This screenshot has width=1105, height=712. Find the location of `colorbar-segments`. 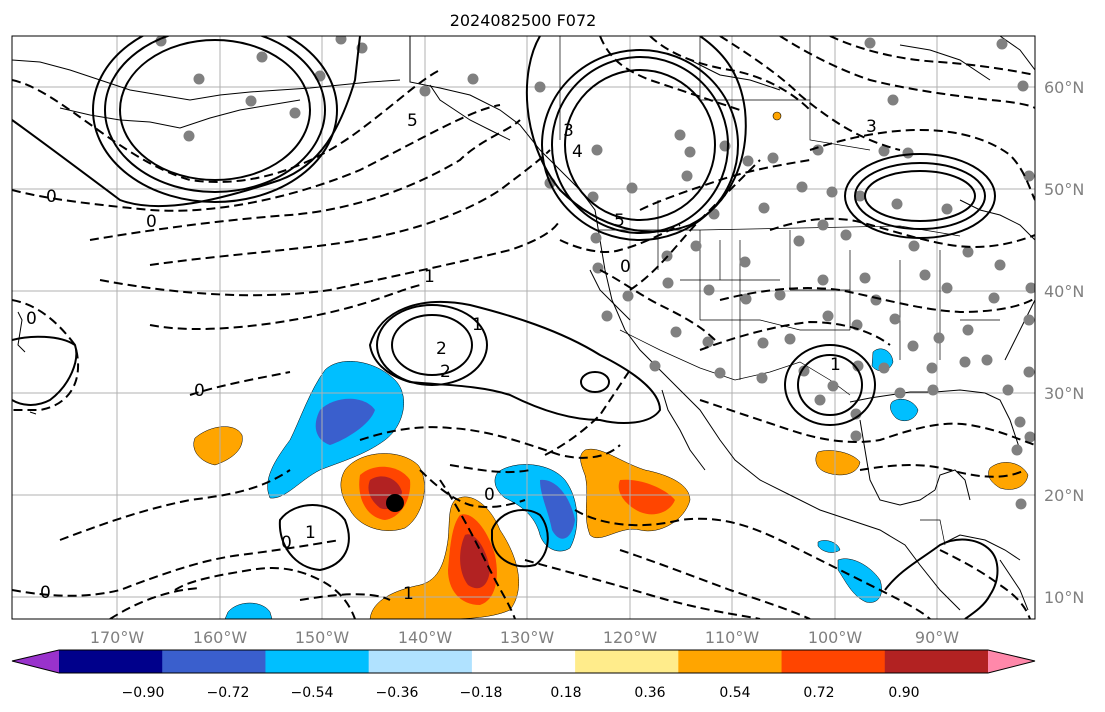

colorbar-segments is located at coordinates (523, 661).